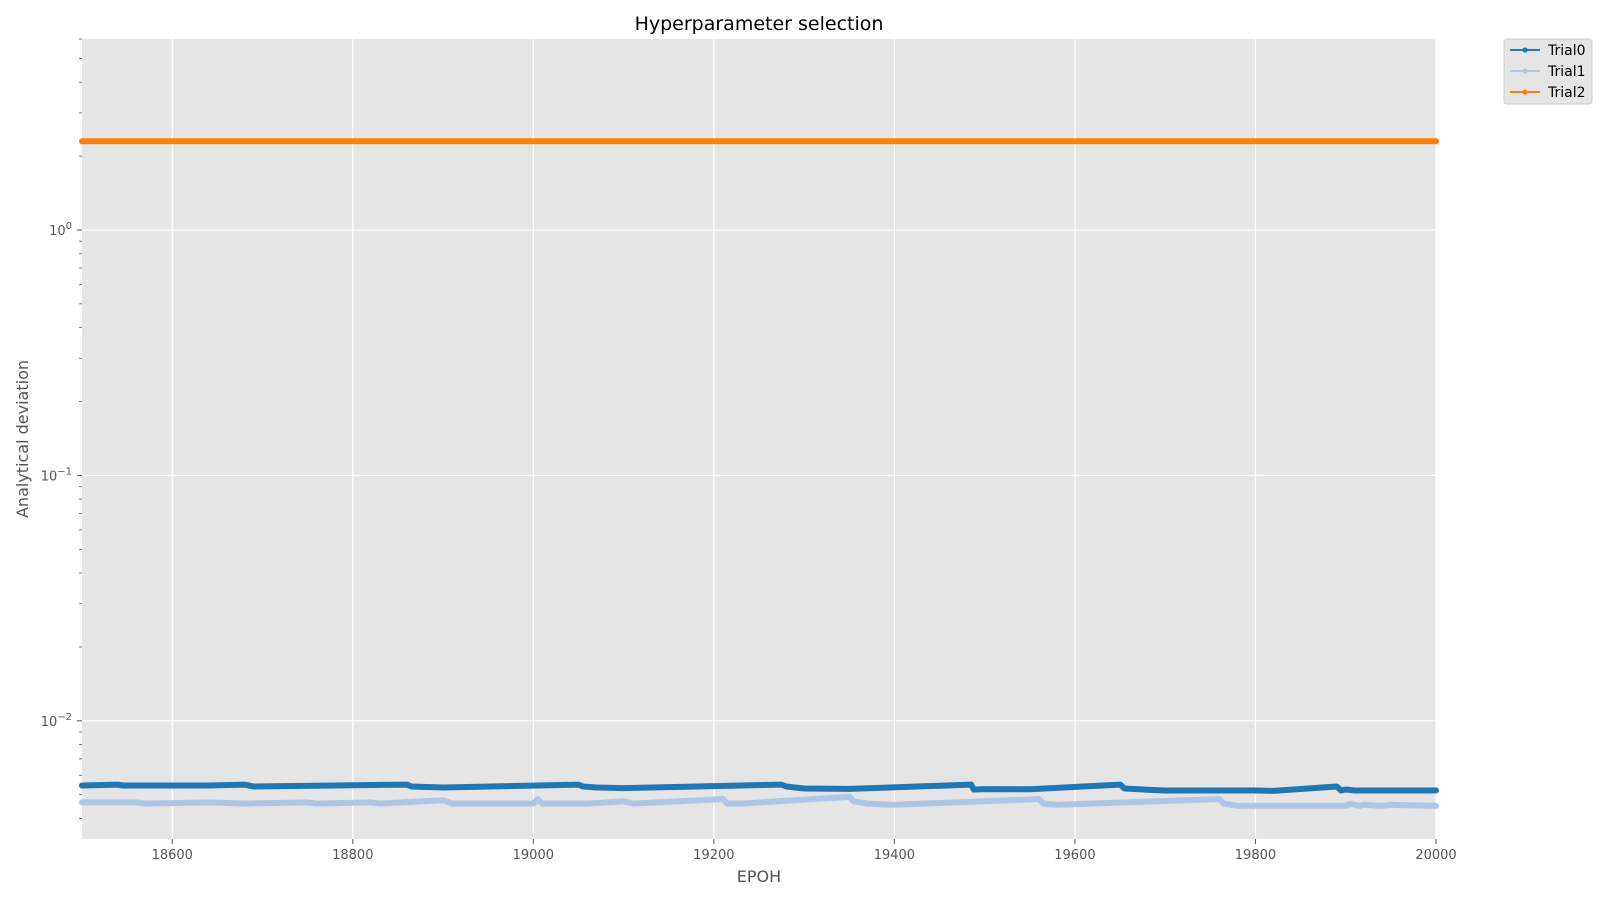 The image size is (1600, 900). I want to click on x-tick-label: 20000, so click(1435, 855).